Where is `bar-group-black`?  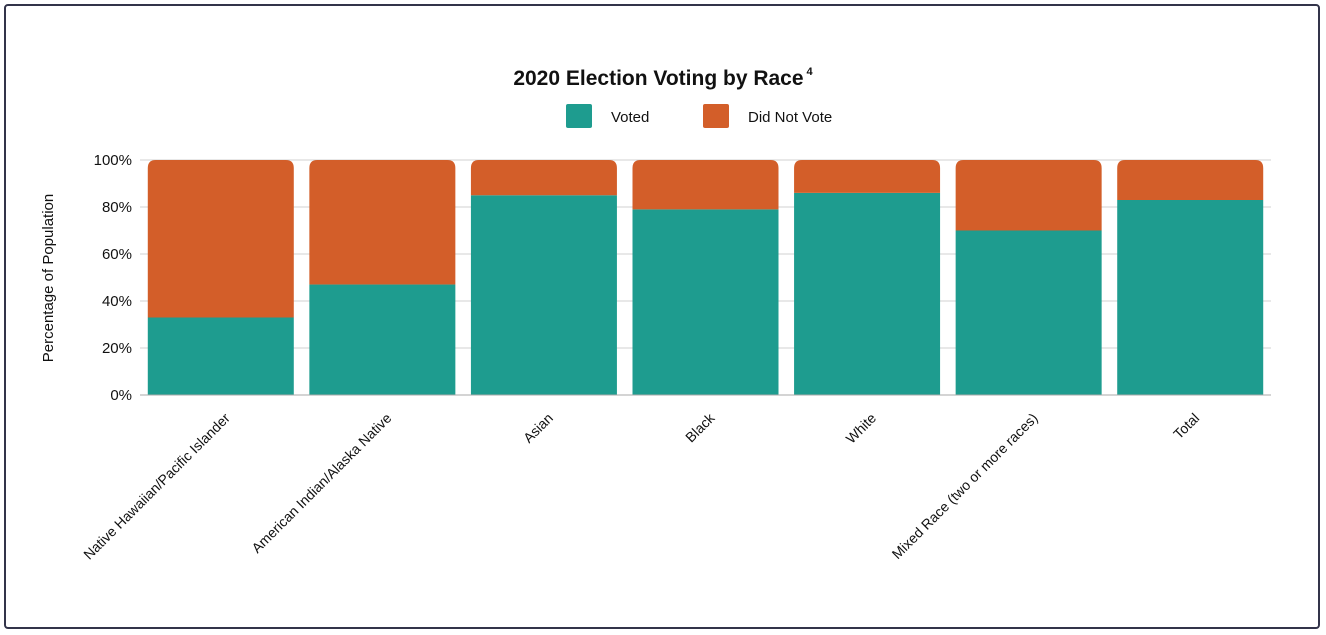 bar-group-black is located at coordinates (705, 277).